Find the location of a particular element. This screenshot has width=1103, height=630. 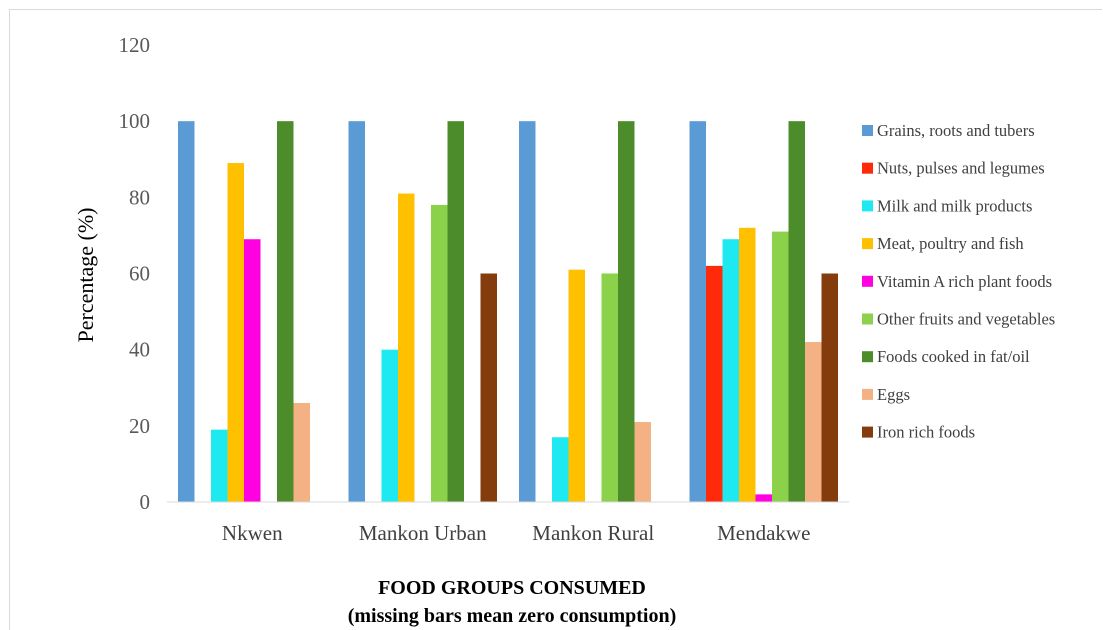

x-category-label: Mankon Urban is located at coordinates (423, 533).